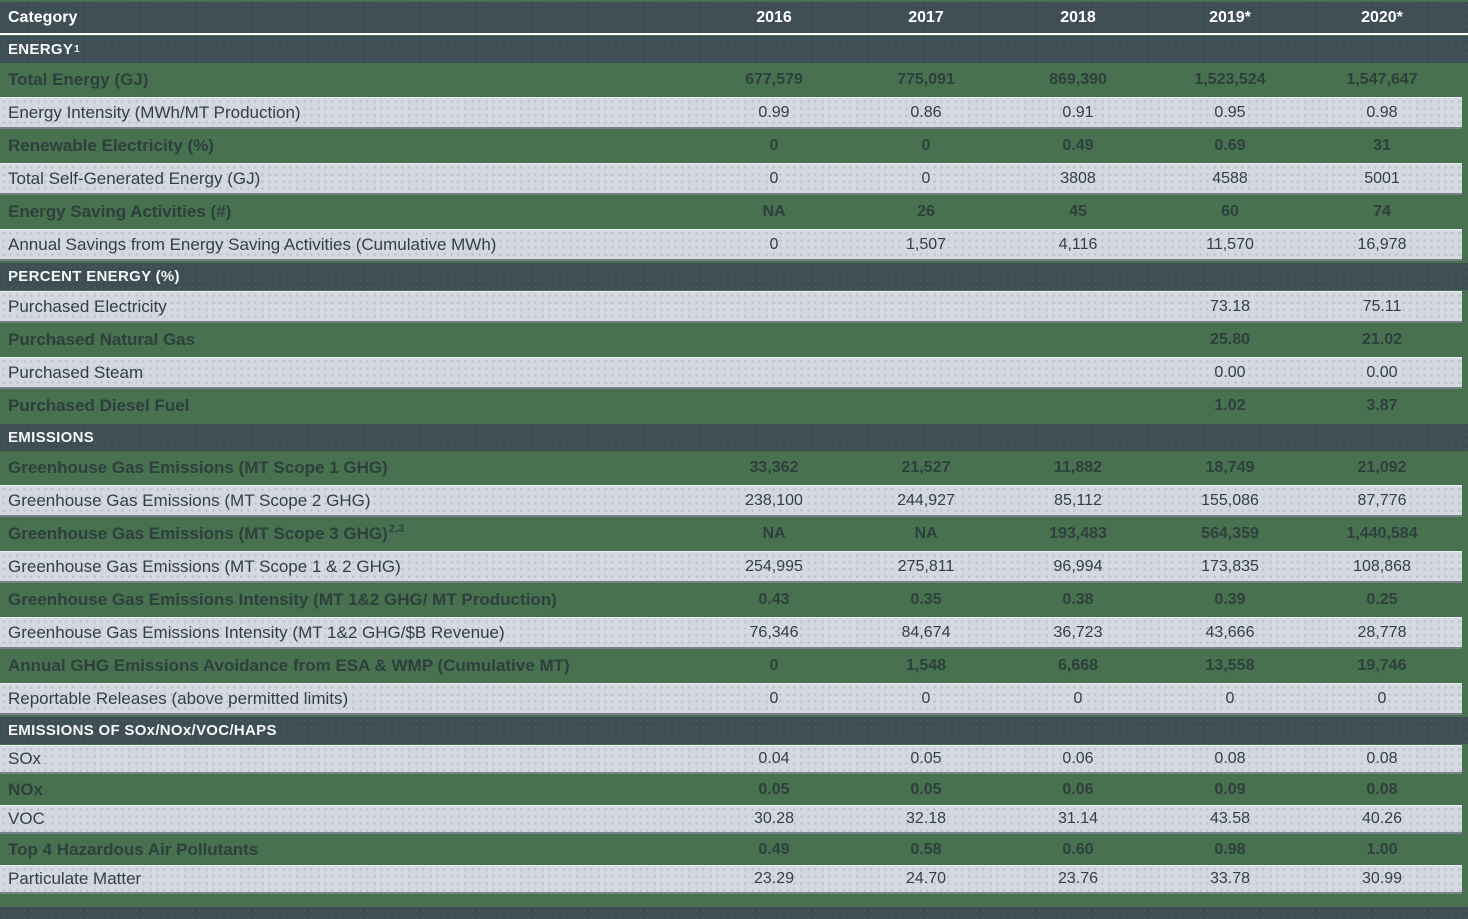 The height and width of the screenshot is (919, 1468). What do you see at coordinates (1382, 79) in the screenshot?
I see `cell-value: 1,547,647` at bounding box center [1382, 79].